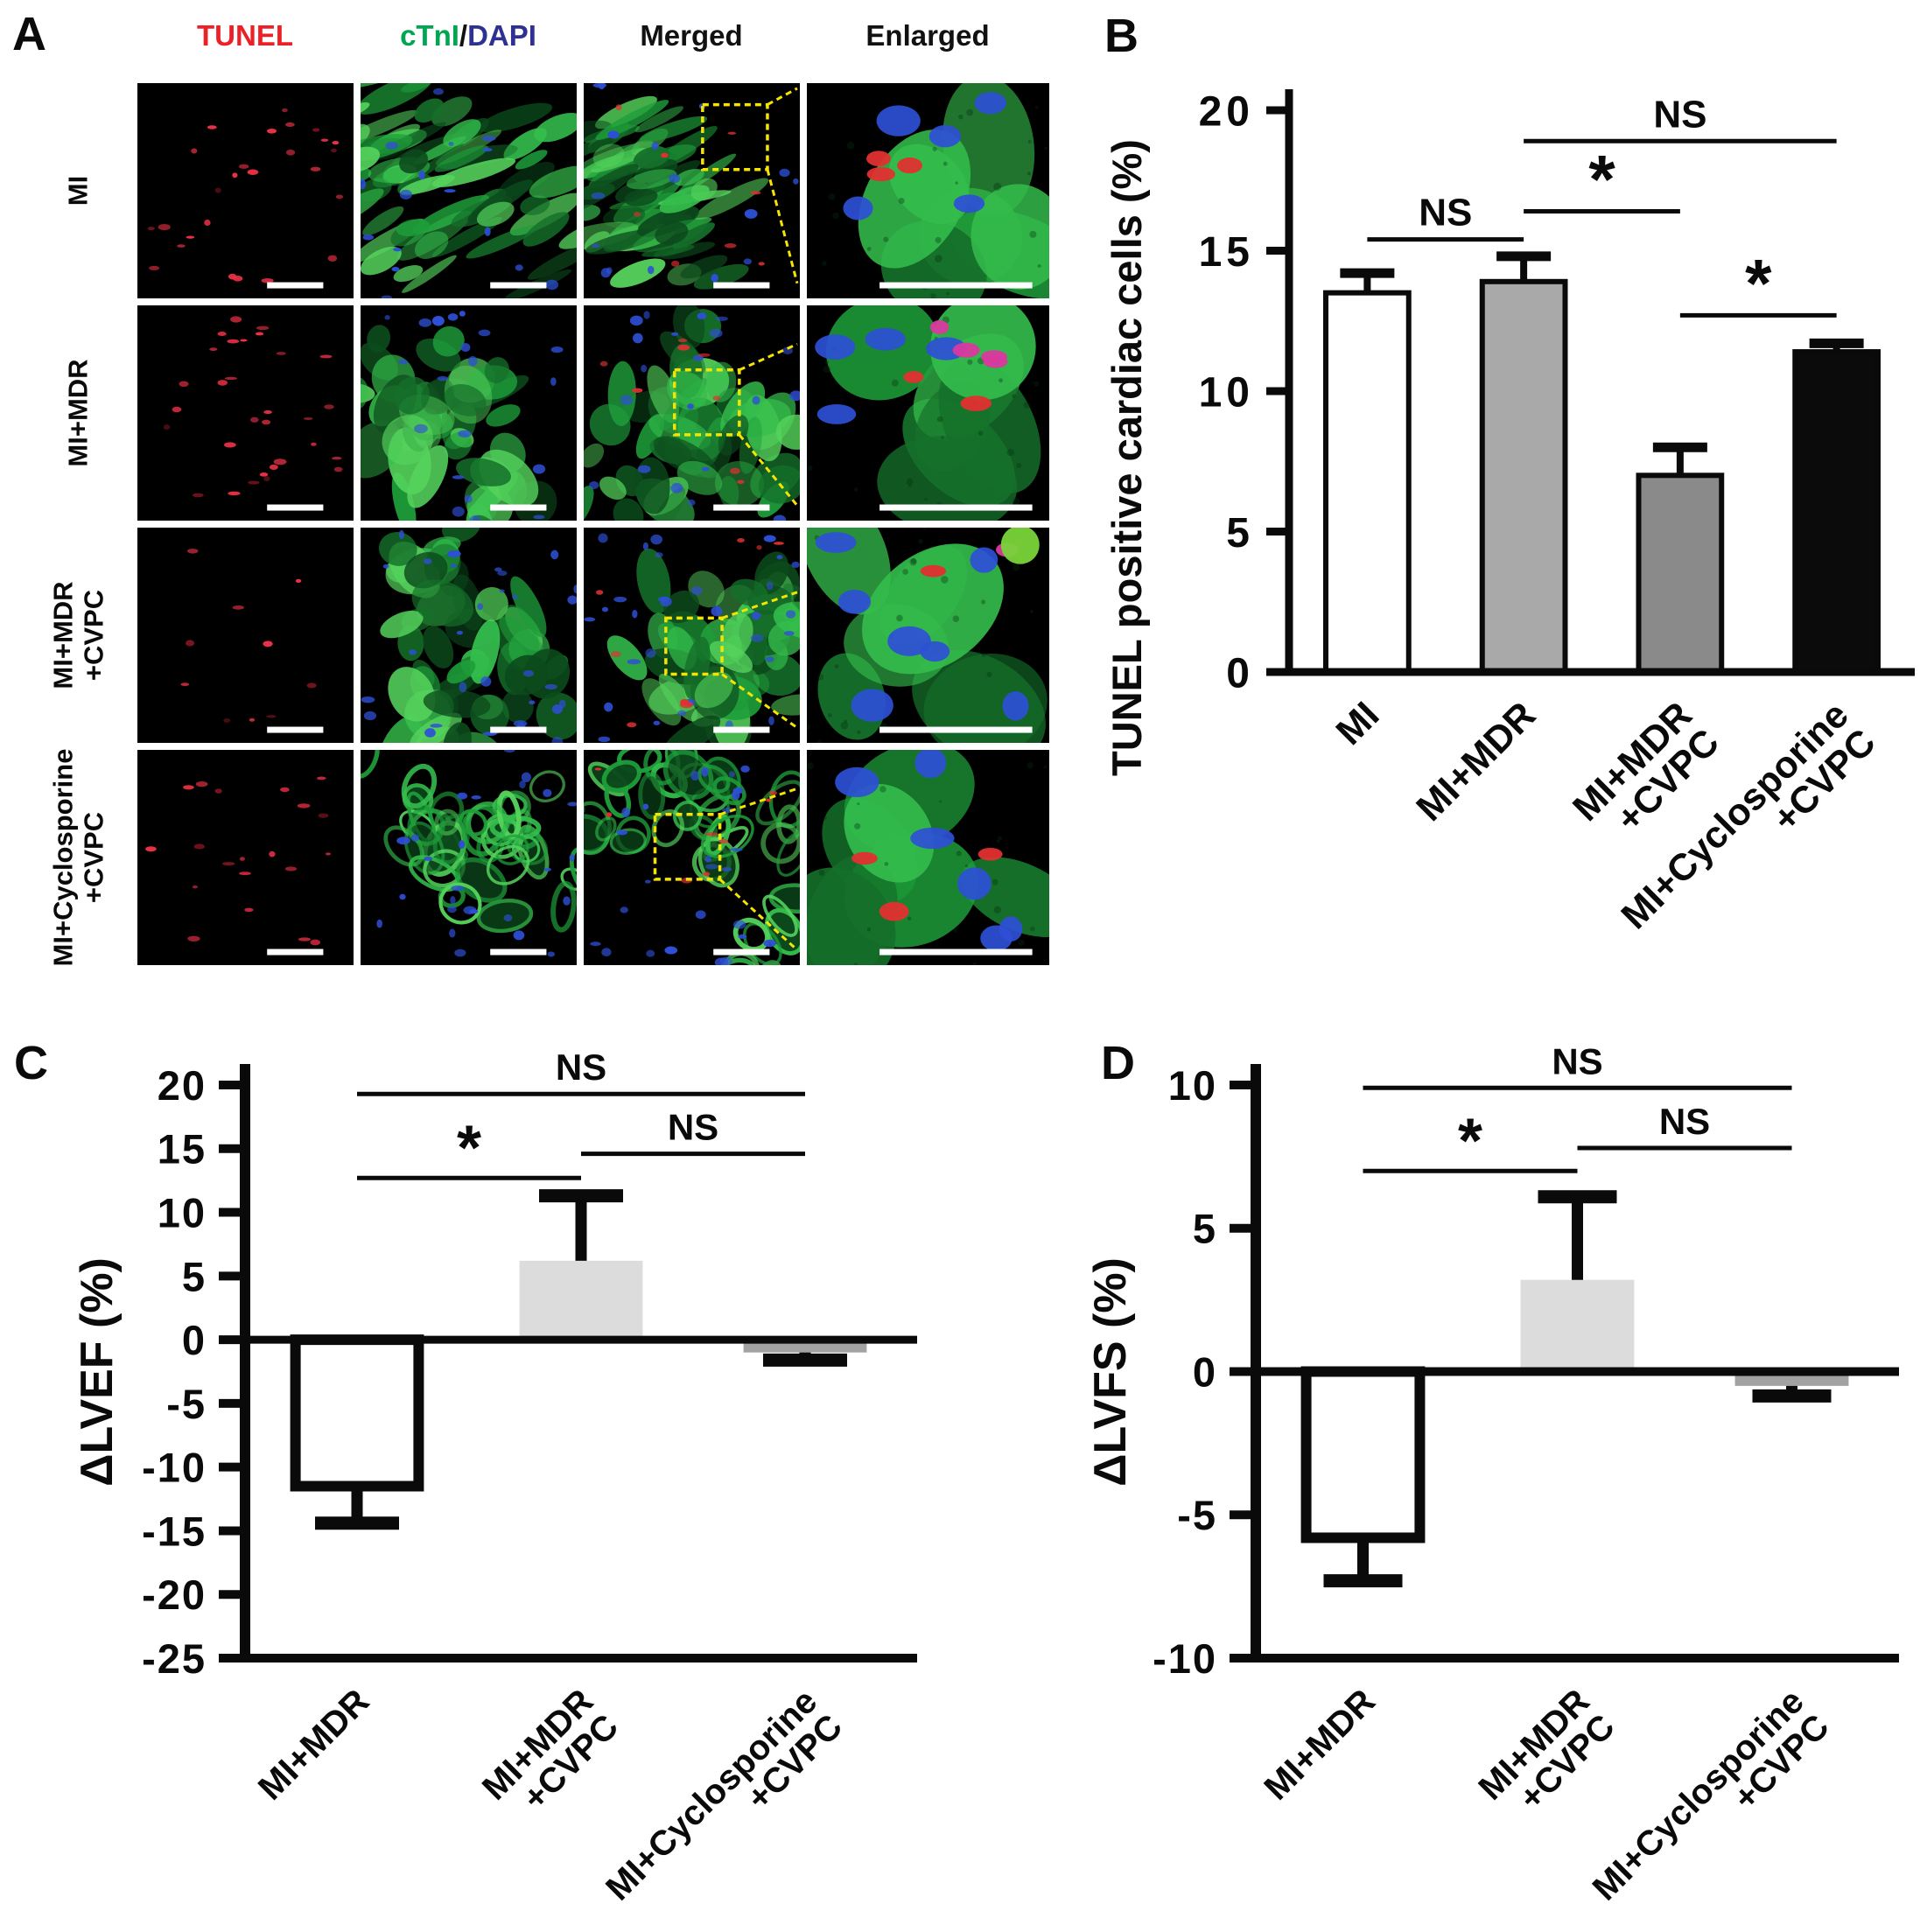 Image resolution: width=1927 pixels, height=1932 pixels. Describe the element at coordinates (196, 1372) in the screenshot. I see `y-axis: 20 15 10 5 0 -5 -10 -15 -20 -25` at that location.